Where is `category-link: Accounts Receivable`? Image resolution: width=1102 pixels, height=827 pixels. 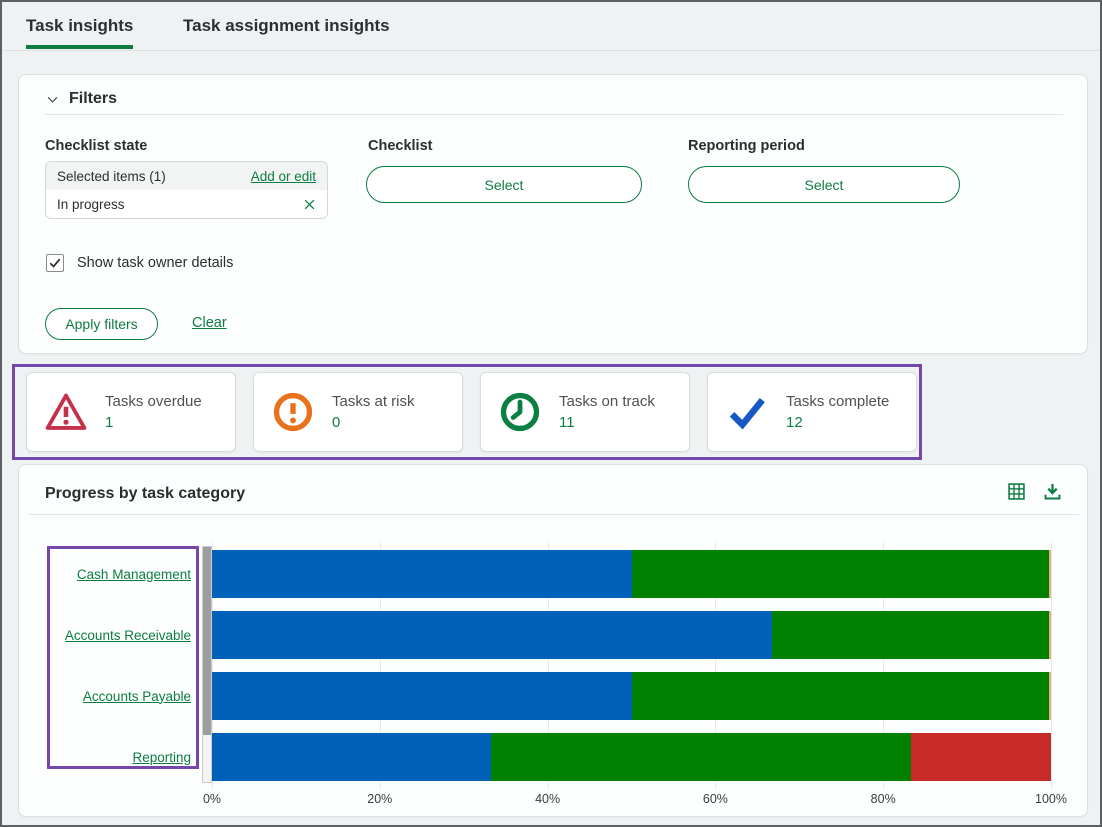 category-link: Accounts Receivable is located at coordinates (127, 635).